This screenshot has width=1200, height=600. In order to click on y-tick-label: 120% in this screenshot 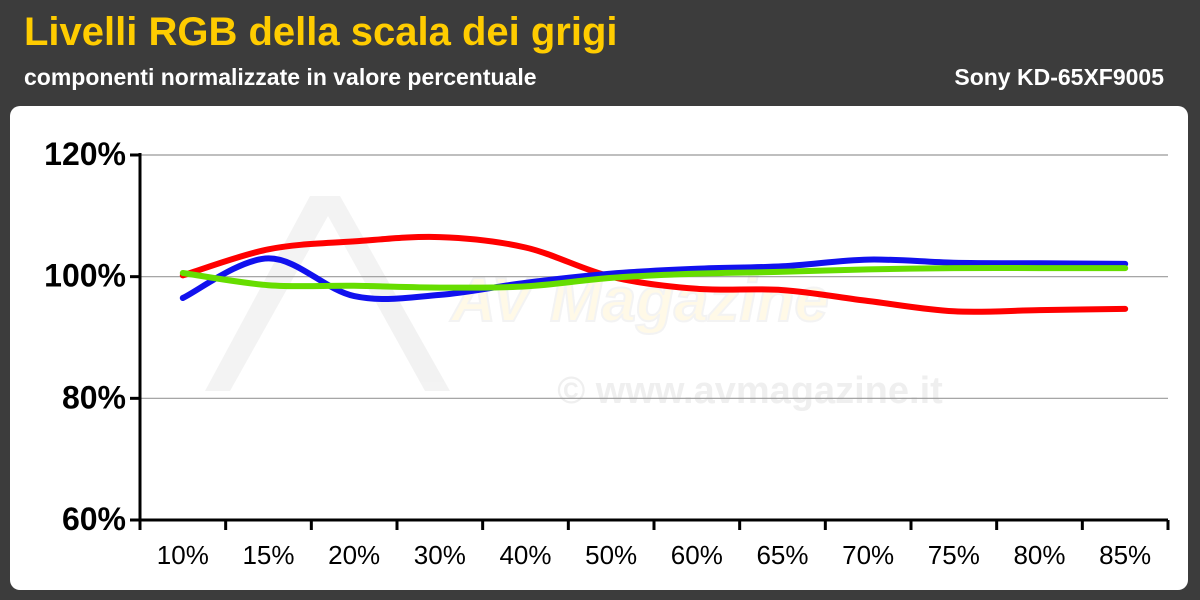, I will do `click(85, 154)`.